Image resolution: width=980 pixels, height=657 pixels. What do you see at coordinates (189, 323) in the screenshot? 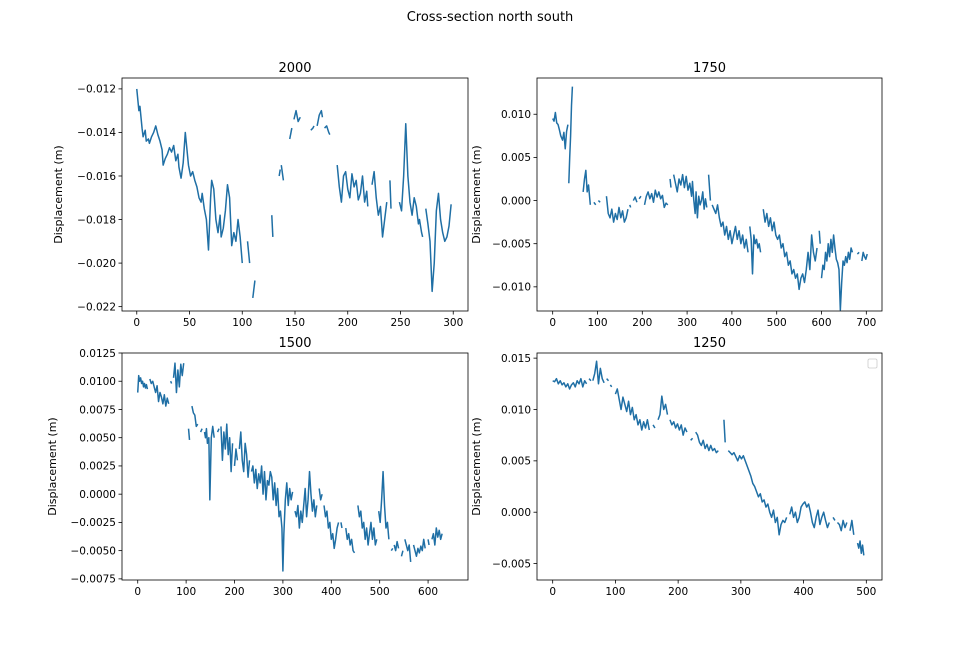
I see `x-tick-label: 50` at bounding box center [189, 323].